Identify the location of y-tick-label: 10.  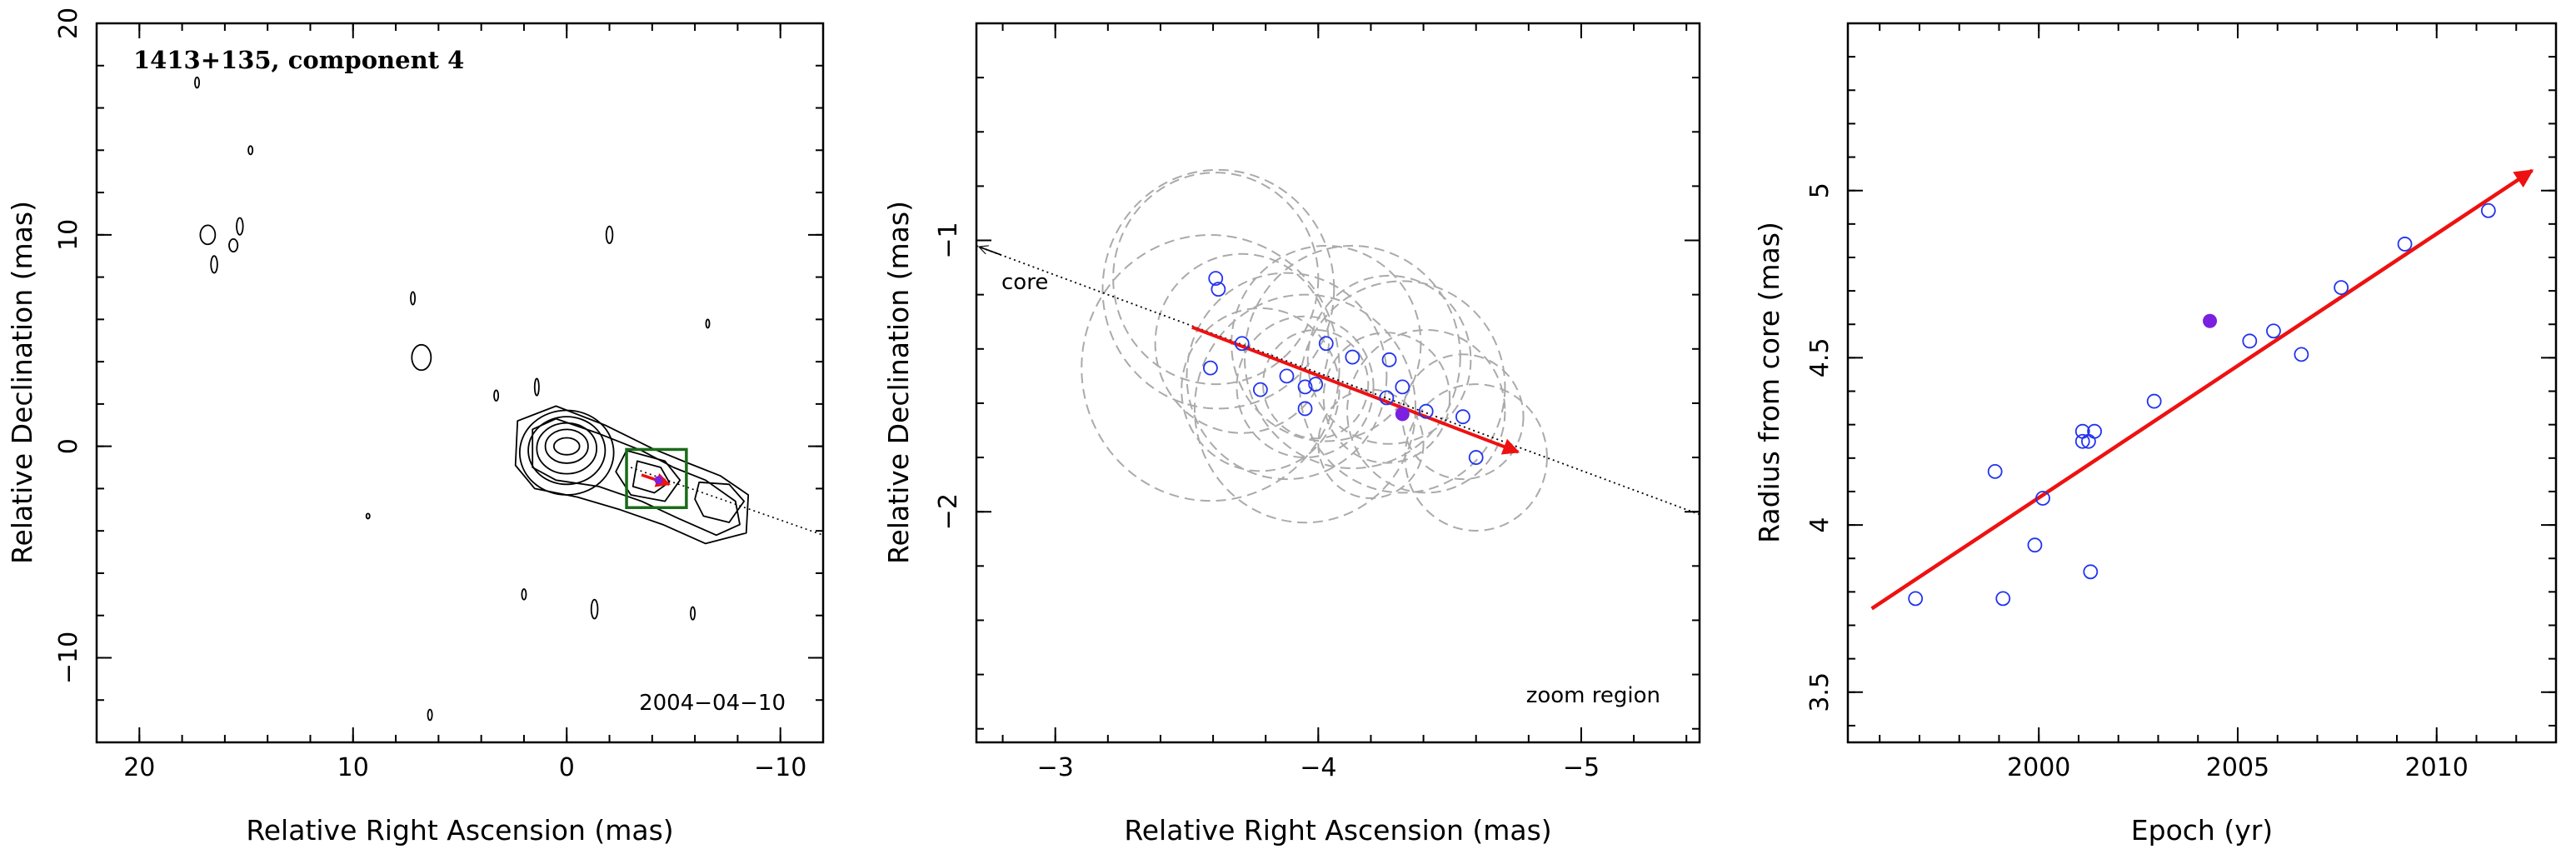
(68, 235).